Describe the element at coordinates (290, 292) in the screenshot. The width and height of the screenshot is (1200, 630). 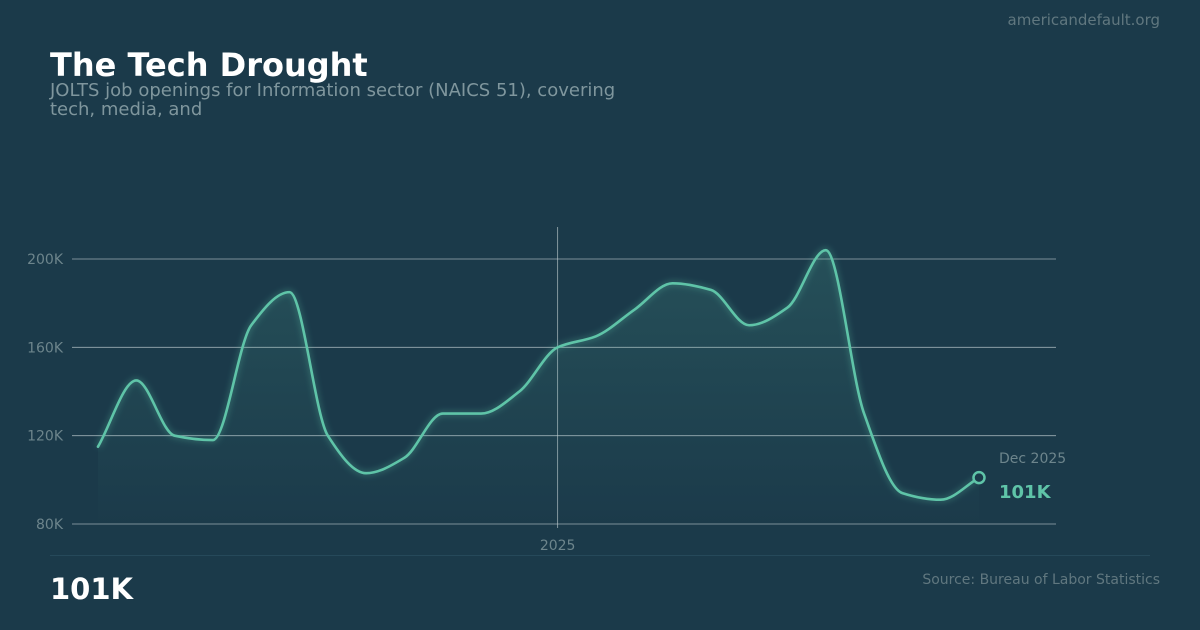
I see `data-point: 2024-06: 185K` at that location.